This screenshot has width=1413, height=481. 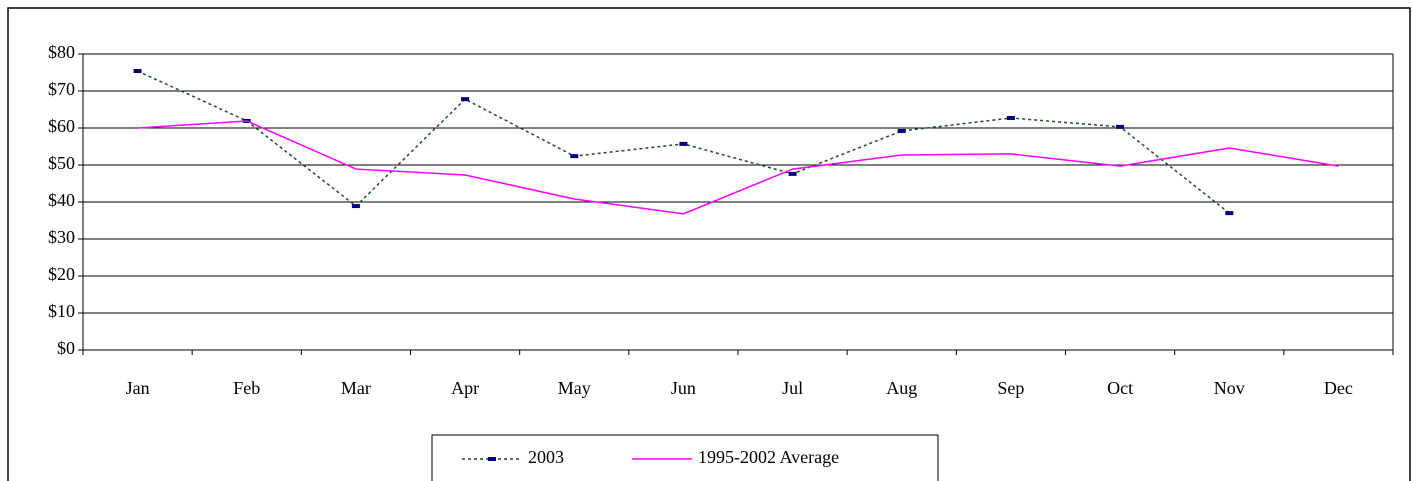 I want to click on legend: 2003 1995-2002 Average, so click(x=685, y=457).